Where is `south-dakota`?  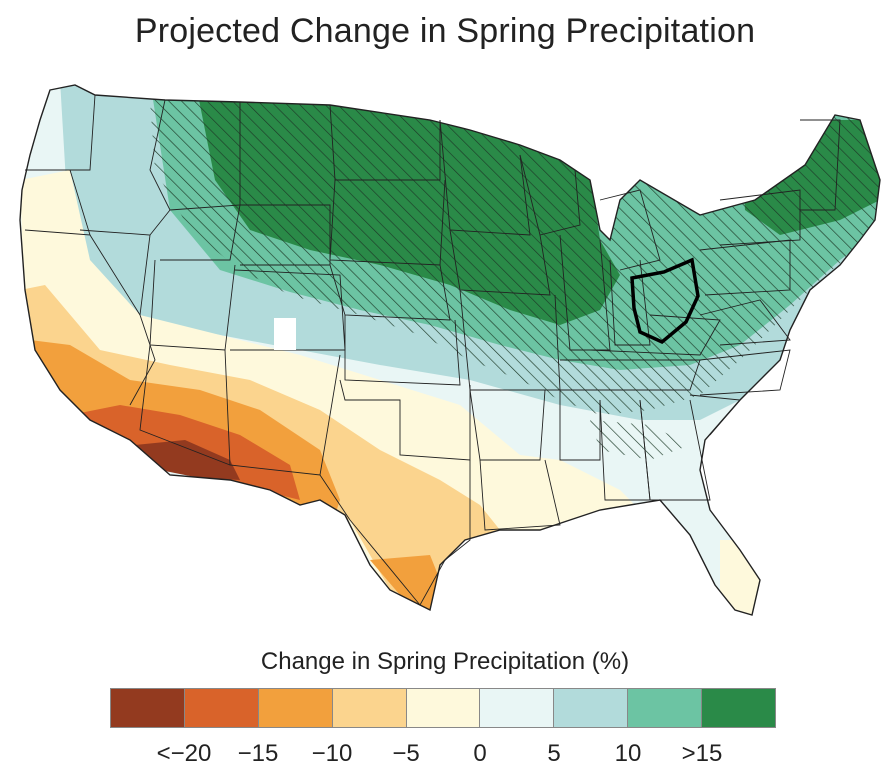
south-dakota is located at coordinates (387, 222).